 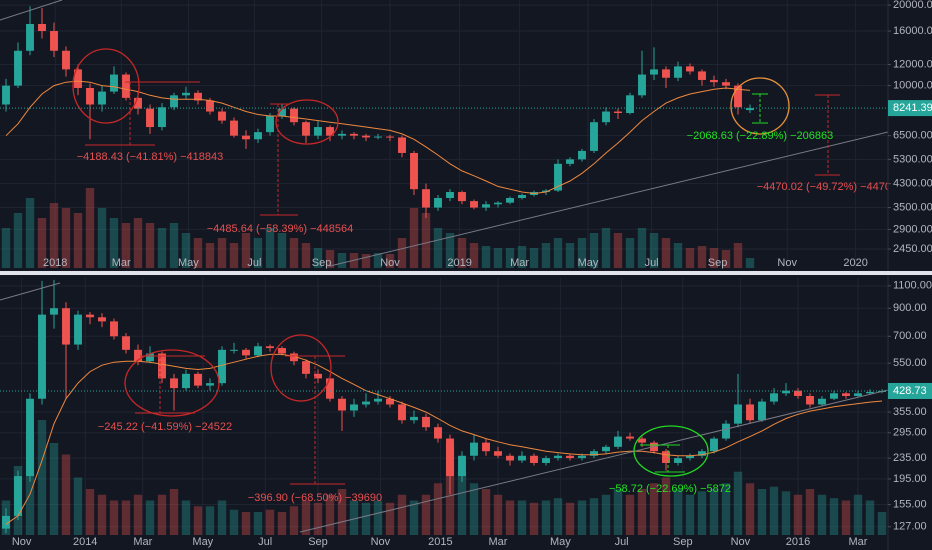 I want to click on pane-separator, so click(x=466, y=273).